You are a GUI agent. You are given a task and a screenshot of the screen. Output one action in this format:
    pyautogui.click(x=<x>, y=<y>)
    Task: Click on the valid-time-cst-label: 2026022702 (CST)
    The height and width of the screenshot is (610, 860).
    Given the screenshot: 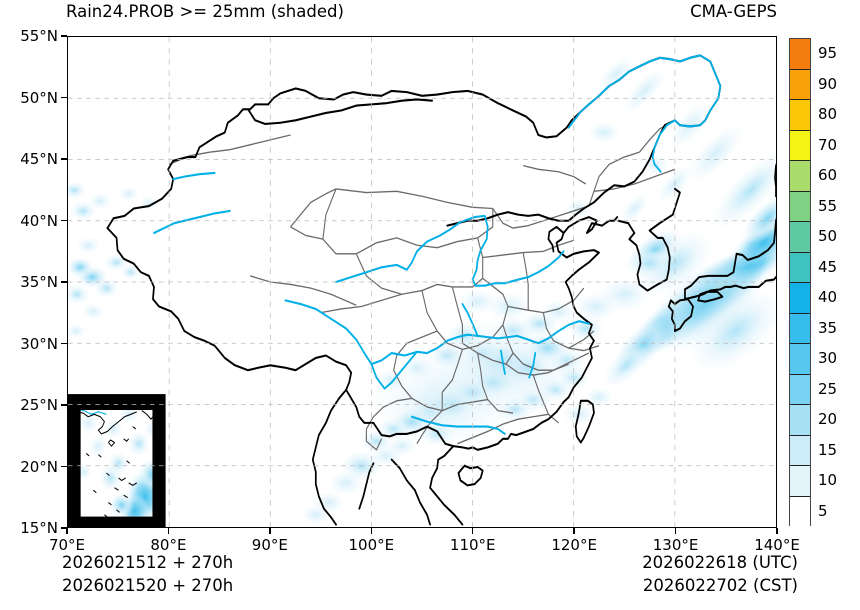 What is the action you would take?
    pyautogui.click(x=720, y=585)
    